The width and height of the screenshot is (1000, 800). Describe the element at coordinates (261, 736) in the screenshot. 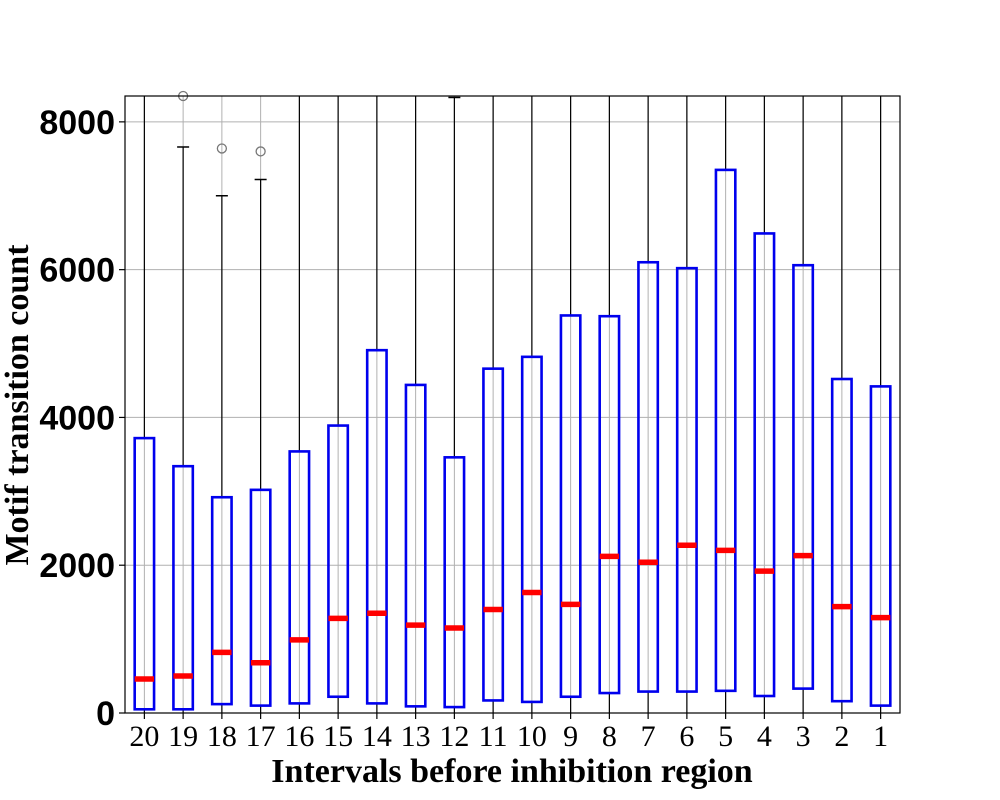

I see `x-tick-label: 17` at that location.